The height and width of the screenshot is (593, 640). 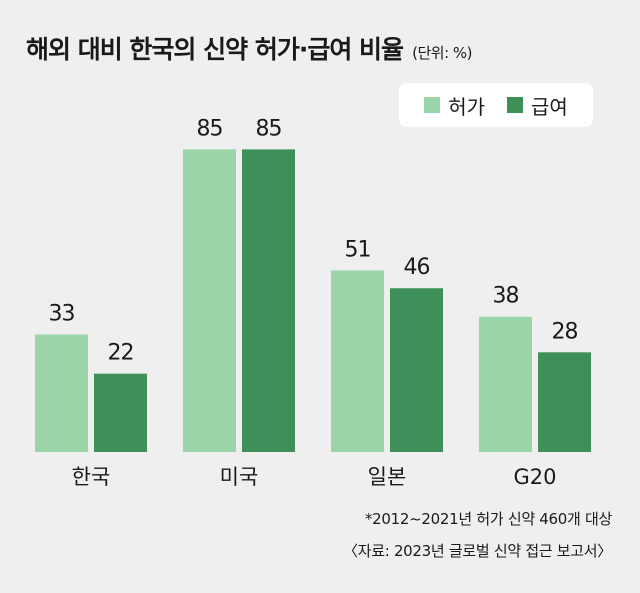 What do you see at coordinates (488, 519) in the screenshot?
I see `footnote: *2012~2021년 허가 신약 460개 대상` at bounding box center [488, 519].